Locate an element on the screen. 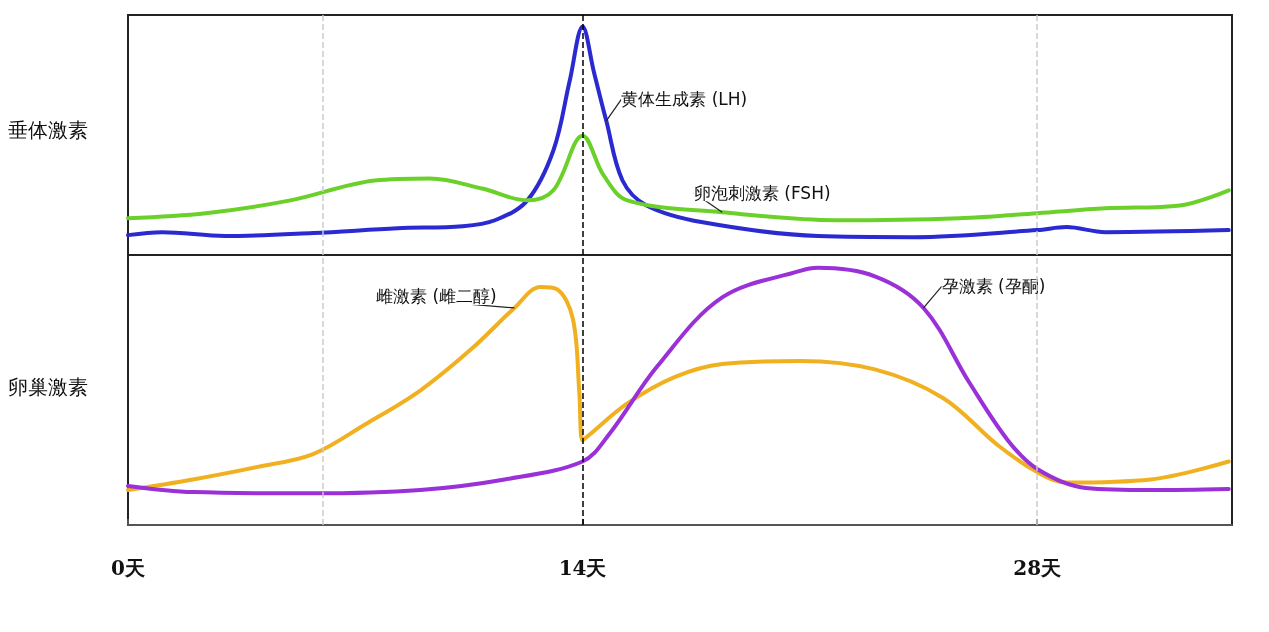  x-tick-label: 28天 is located at coordinates (1037, 568).